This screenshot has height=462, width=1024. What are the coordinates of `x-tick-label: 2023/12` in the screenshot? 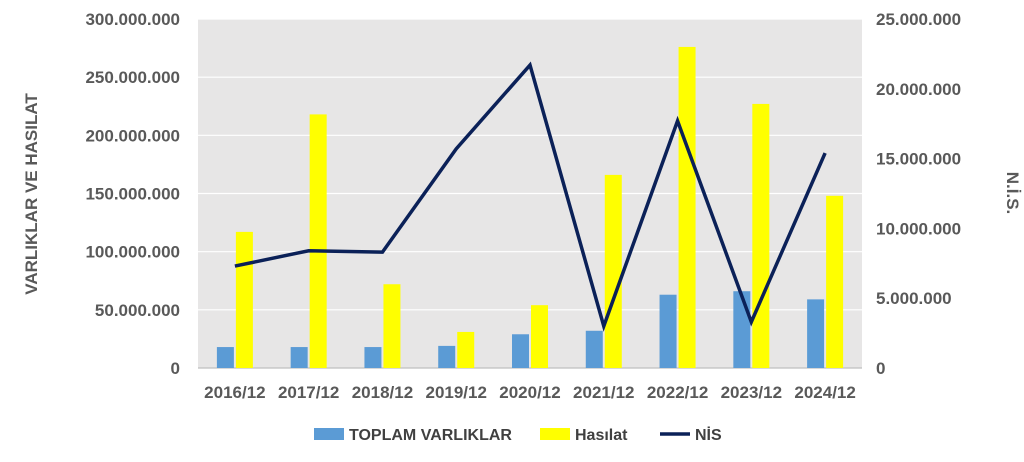 It's located at (751, 392).